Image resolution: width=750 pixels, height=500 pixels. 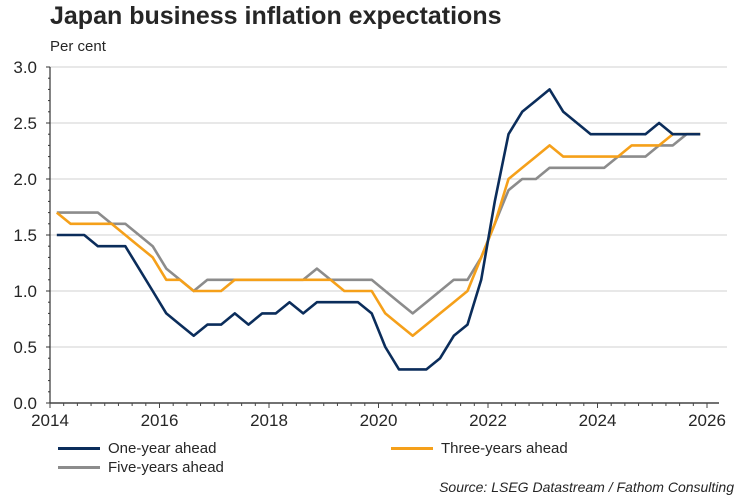 I want to click on legend-label-five-years: Five-years ahead, so click(x=166, y=467).